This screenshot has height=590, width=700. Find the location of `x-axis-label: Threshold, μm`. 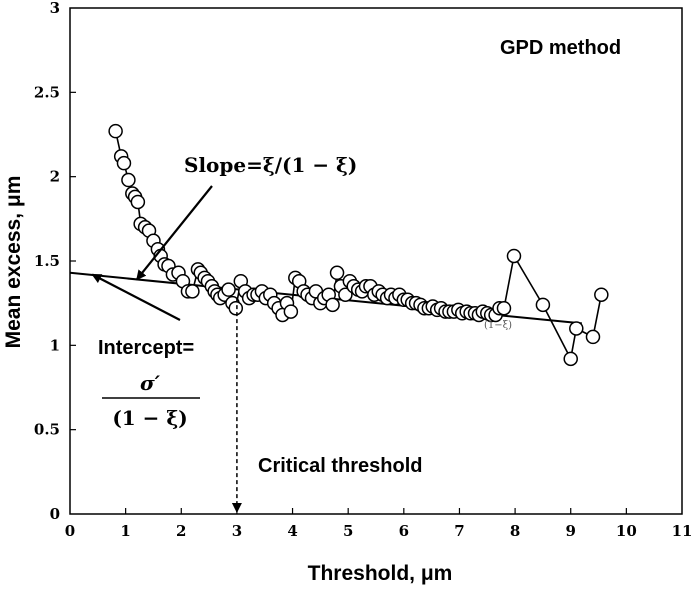

x-axis-label: Threshold, μm is located at coordinates (380, 573).